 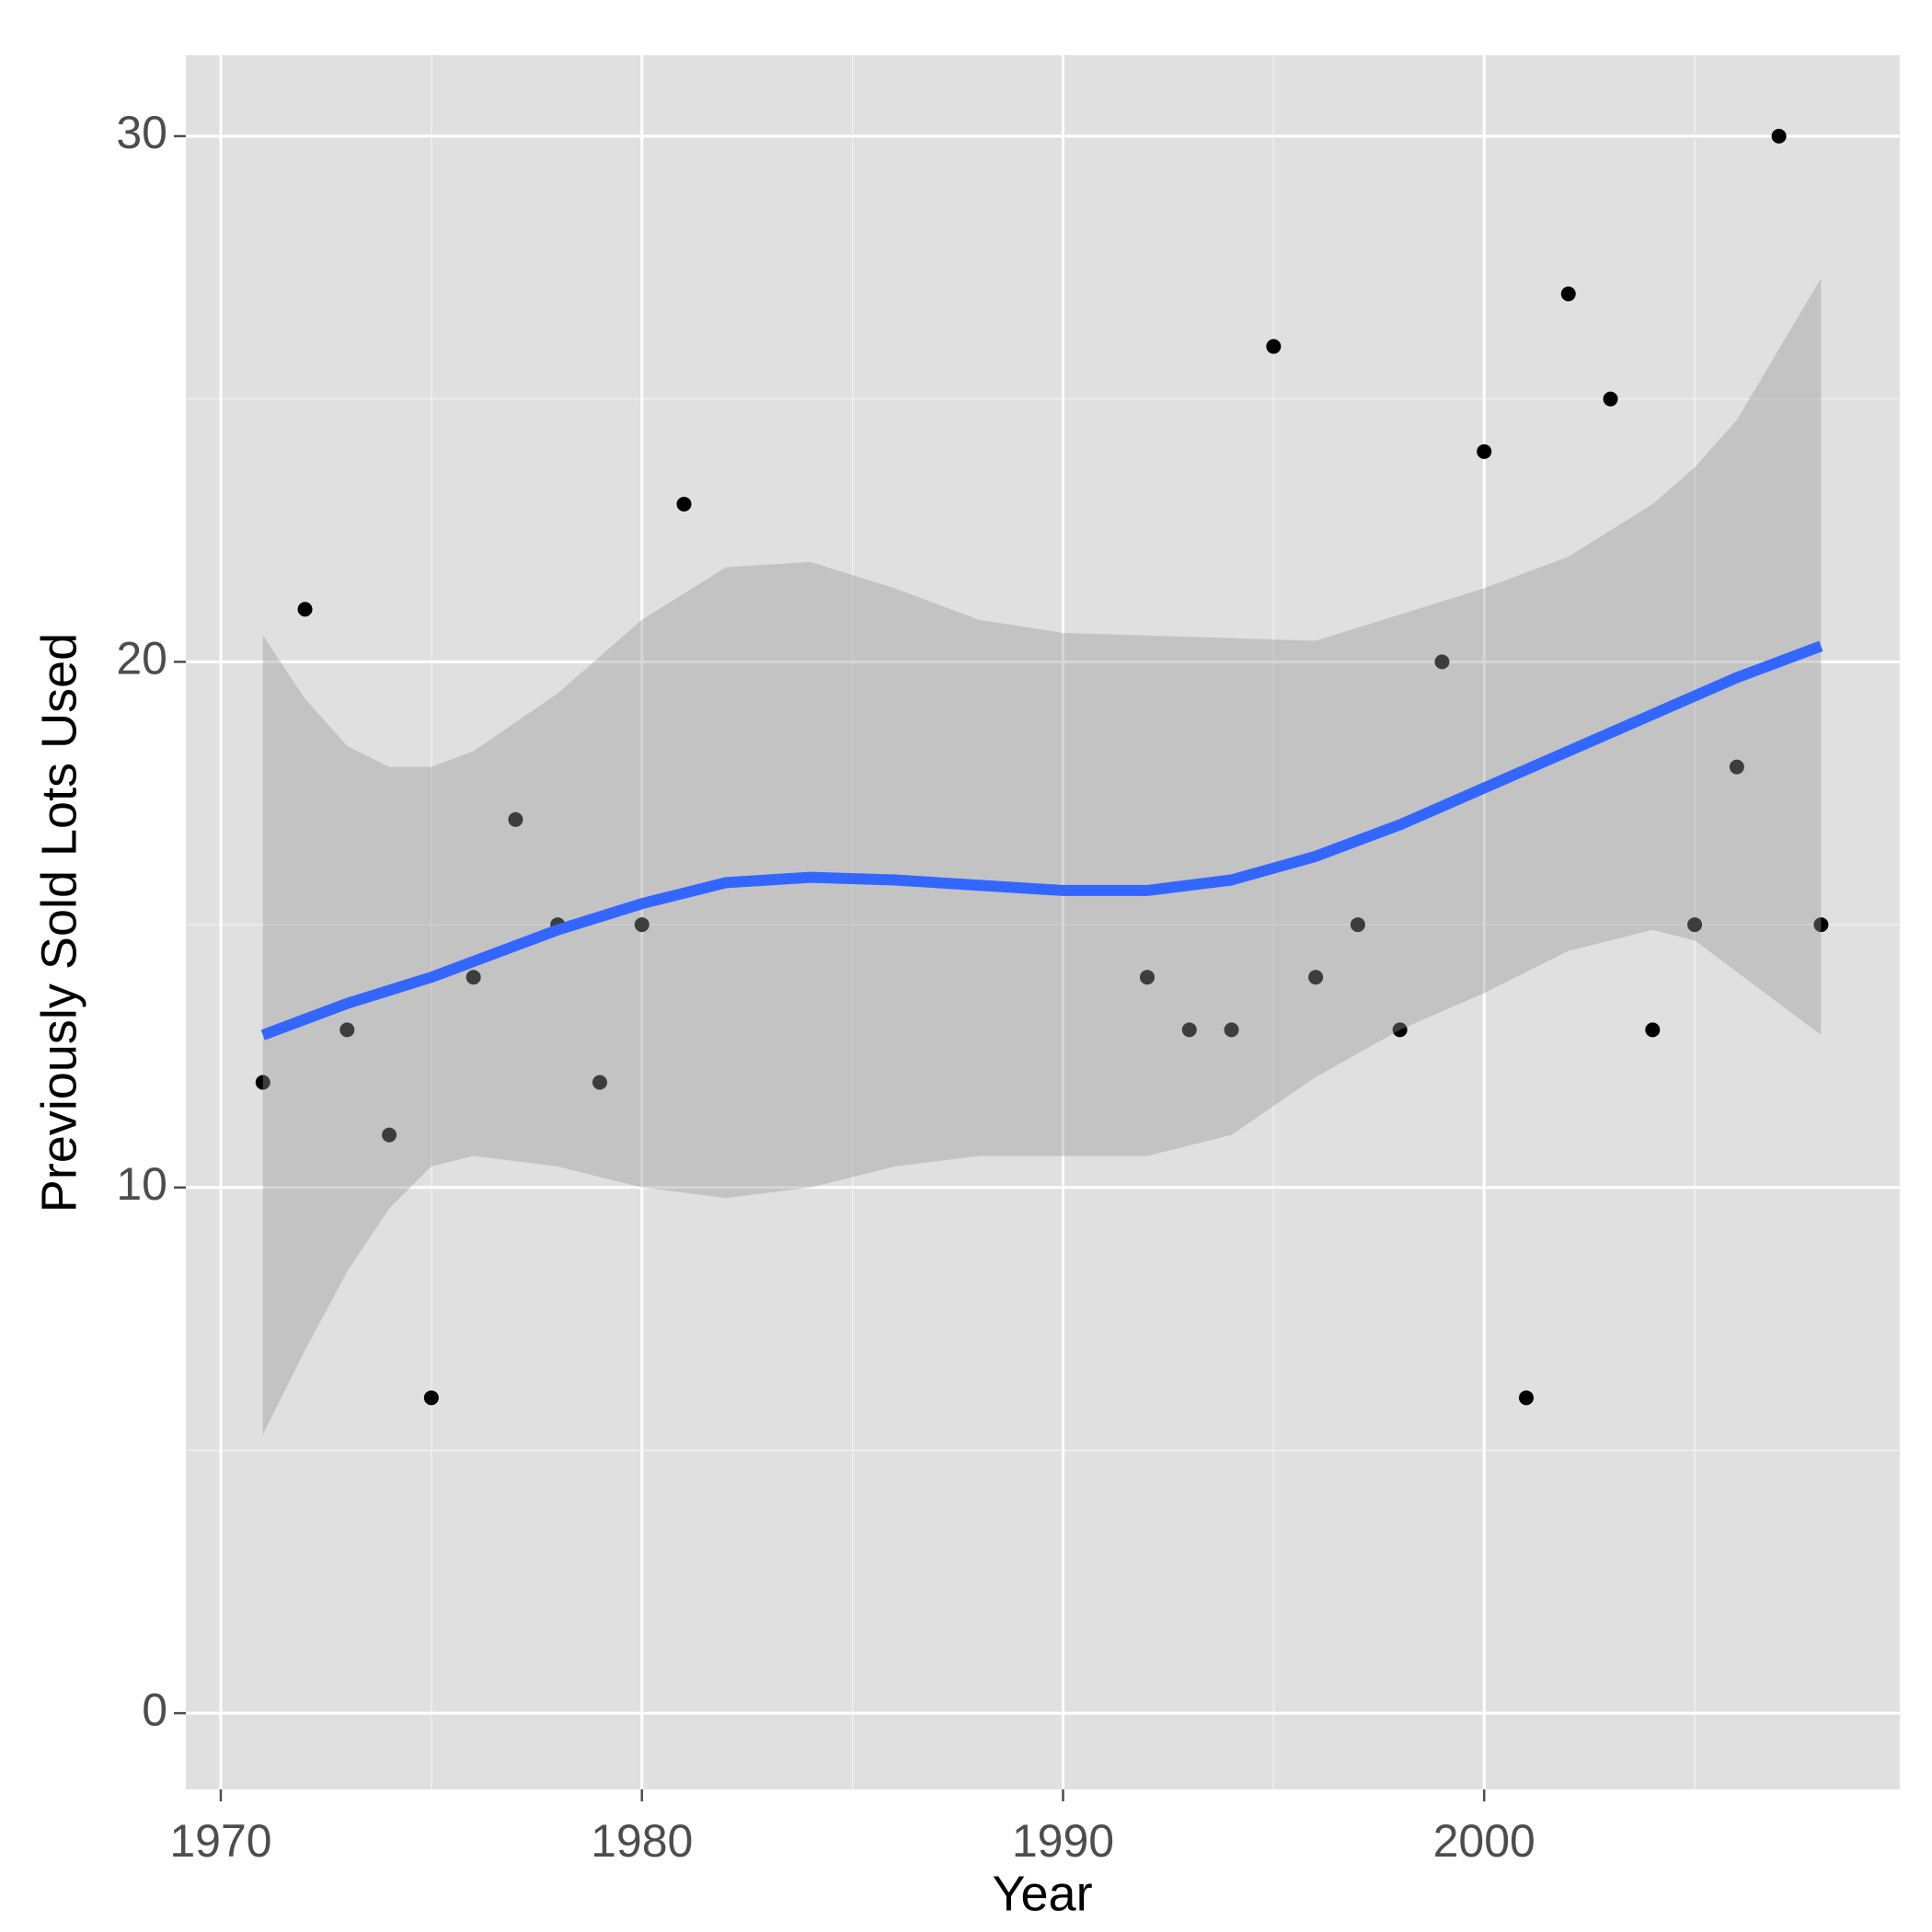 What do you see at coordinates (154, 1709) in the screenshot?
I see `y-tick-label: 0` at bounding box center [154, 1709].